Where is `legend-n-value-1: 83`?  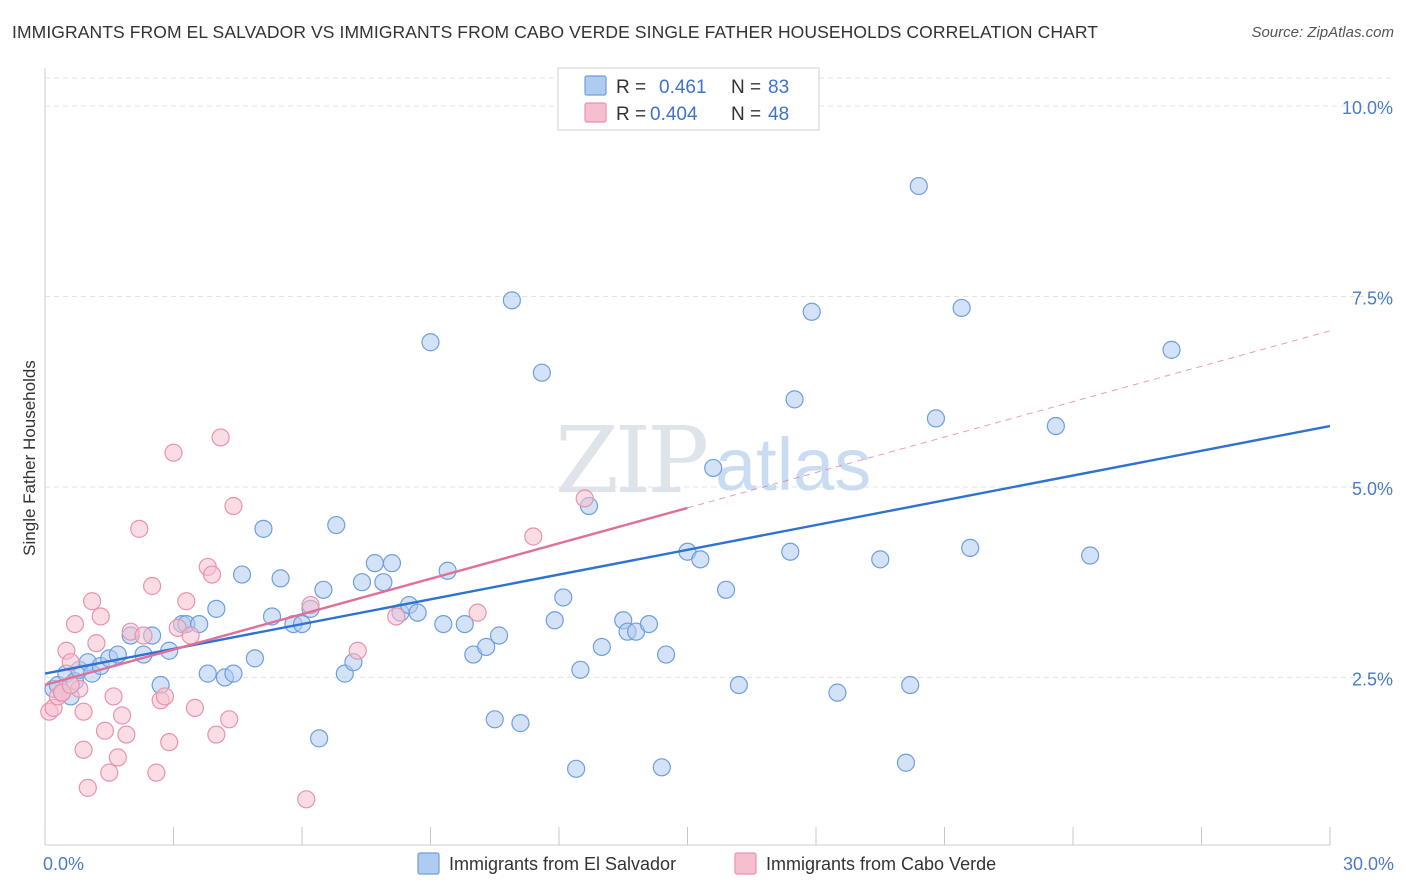
legend-n-value-1: 83 is located at coordinates (778, 87).